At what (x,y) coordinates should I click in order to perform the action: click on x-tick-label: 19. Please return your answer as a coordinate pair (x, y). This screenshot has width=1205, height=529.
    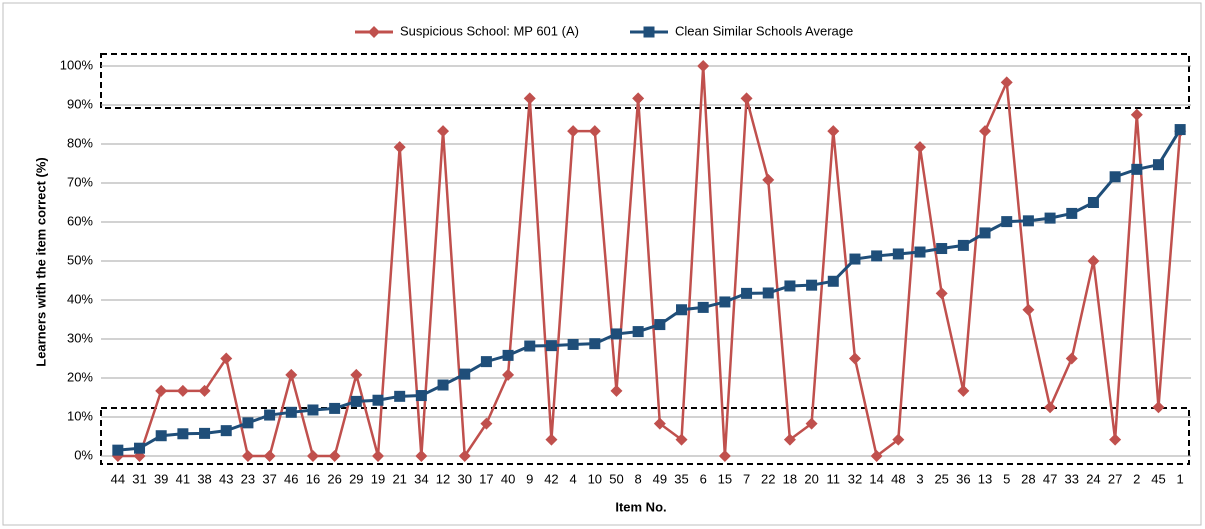
    Looking at the image, I should click on (378, 478).